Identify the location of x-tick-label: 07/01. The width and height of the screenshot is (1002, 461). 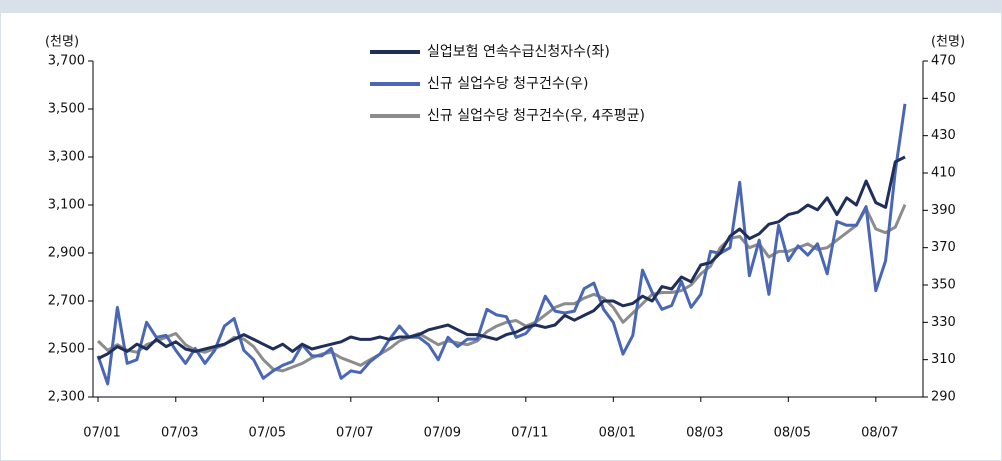
(101, 433).